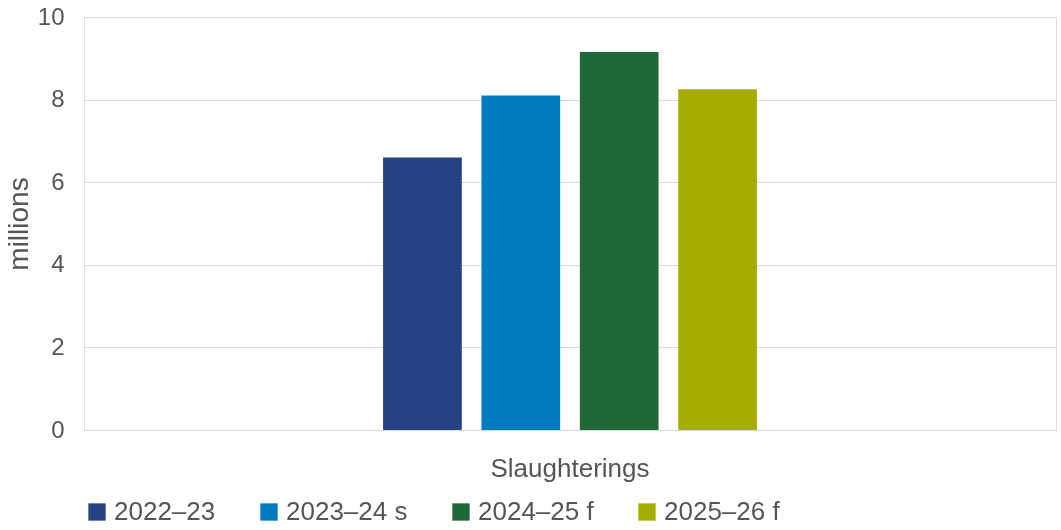 The image size is (1061, 530). What do you see at coordinates (58, 346) in the screenshot?
I see `y-tick-label: 2` at bounding box center [58, 346].